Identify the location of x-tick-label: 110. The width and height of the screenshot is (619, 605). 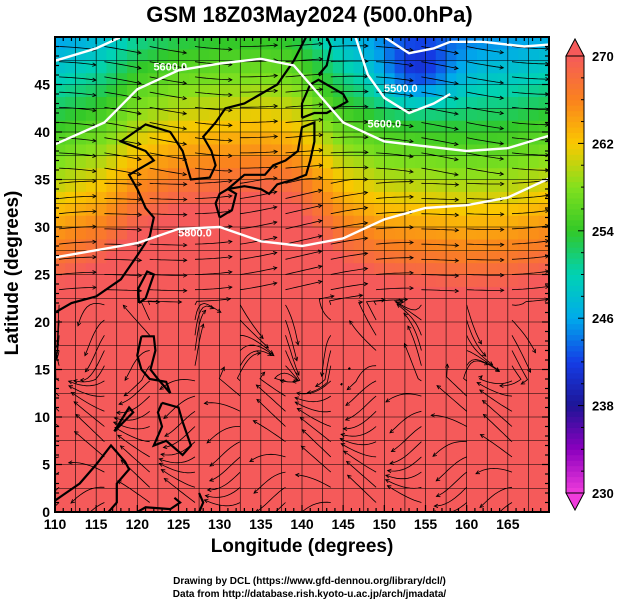
(55, 524).